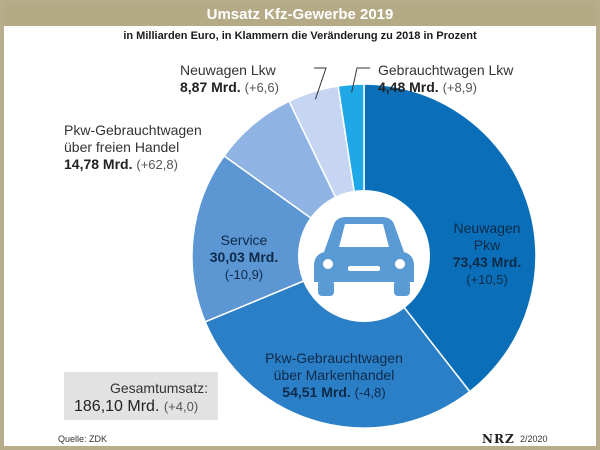  I want to click on car-icon, so click(364, 256).